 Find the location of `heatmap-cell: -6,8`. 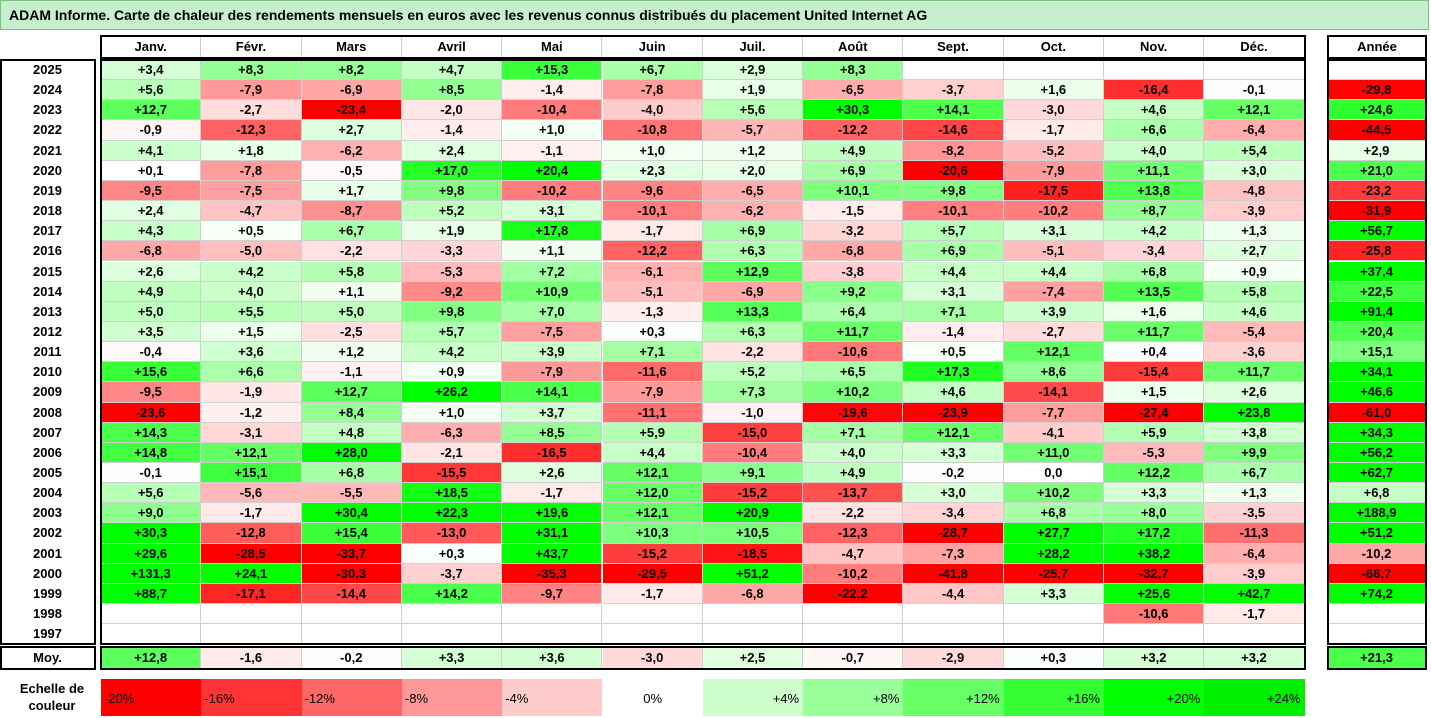

heatmap-cell: -6,8 is located at coordinates (753, 594).